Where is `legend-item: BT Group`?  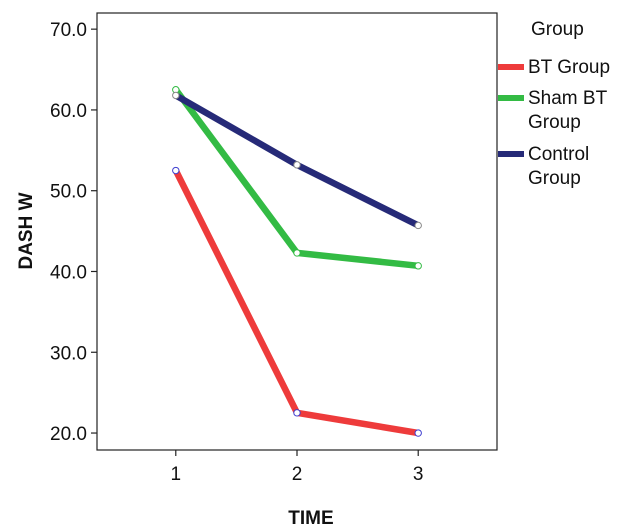
legend-item: BT Group is located at coordinates (554, 67).